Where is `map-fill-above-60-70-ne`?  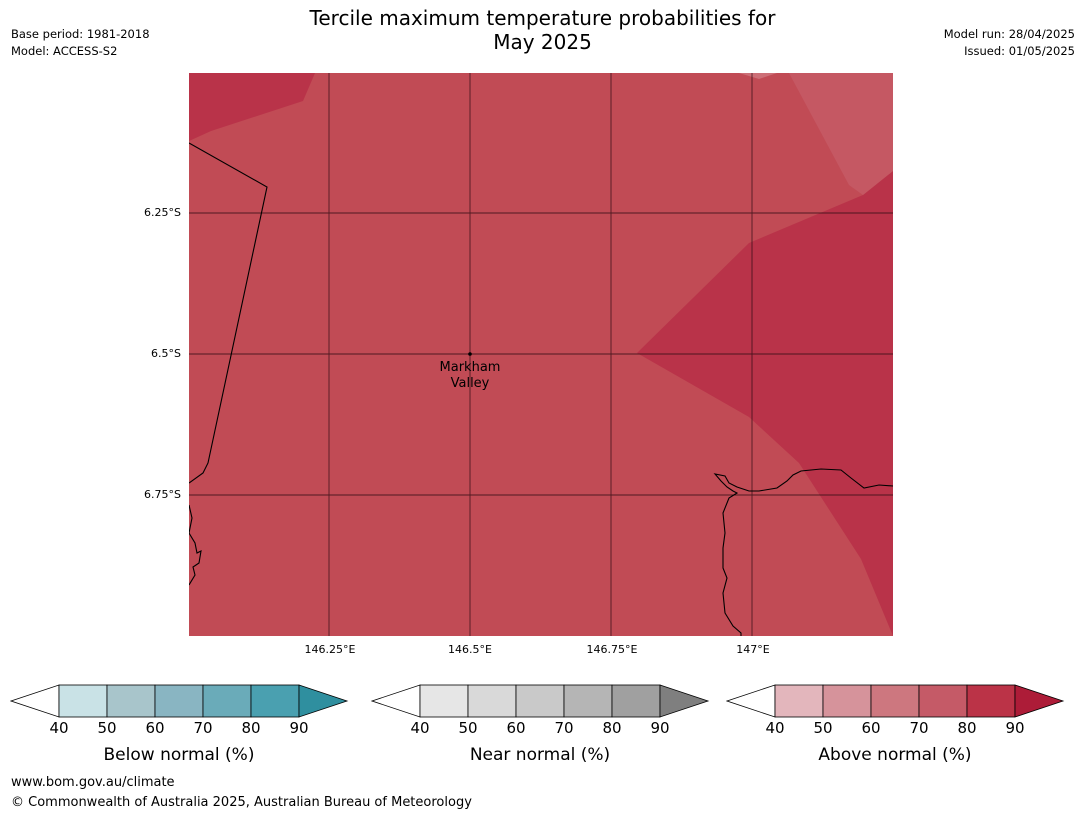 map-fill-above-60-70-ne is located at coordinates (841, 134).